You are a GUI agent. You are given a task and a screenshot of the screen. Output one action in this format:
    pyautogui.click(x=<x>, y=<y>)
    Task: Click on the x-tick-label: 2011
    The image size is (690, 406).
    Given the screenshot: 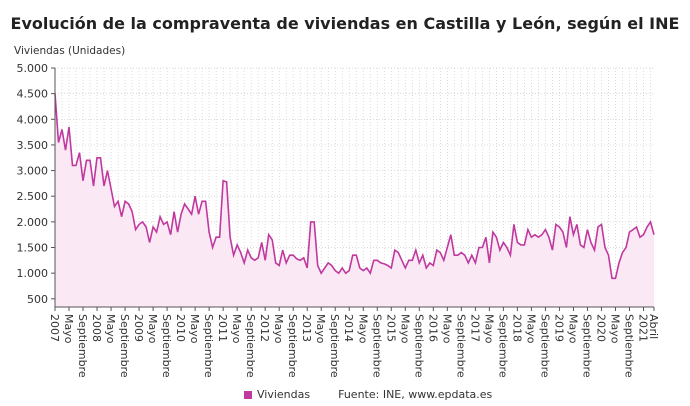 What is the action you would take?
    pyautogui.click(x=222, y=328)
    